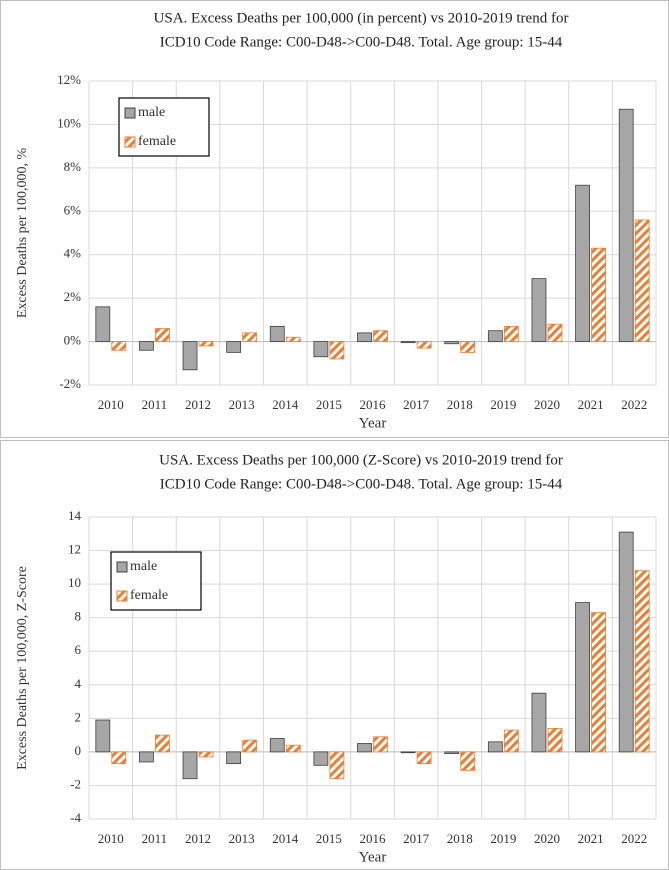  I want to click on y-tick-label: 14, so click(75, 515).